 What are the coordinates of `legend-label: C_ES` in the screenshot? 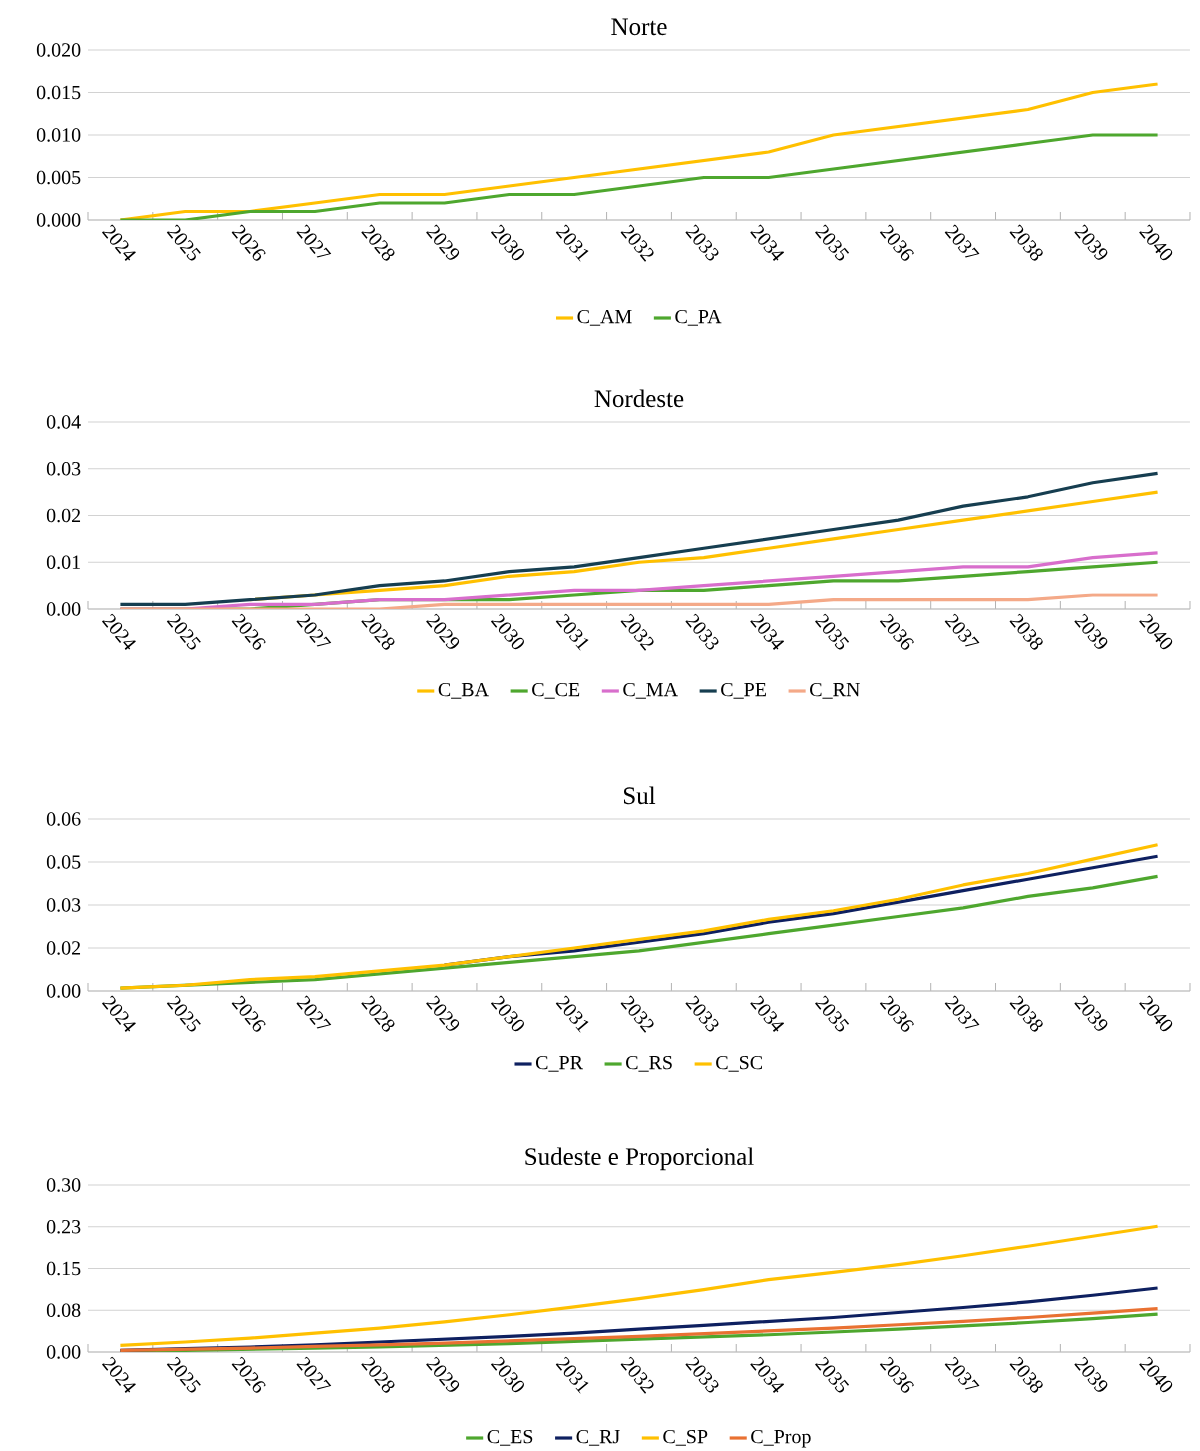 It's located at (510, 1437).